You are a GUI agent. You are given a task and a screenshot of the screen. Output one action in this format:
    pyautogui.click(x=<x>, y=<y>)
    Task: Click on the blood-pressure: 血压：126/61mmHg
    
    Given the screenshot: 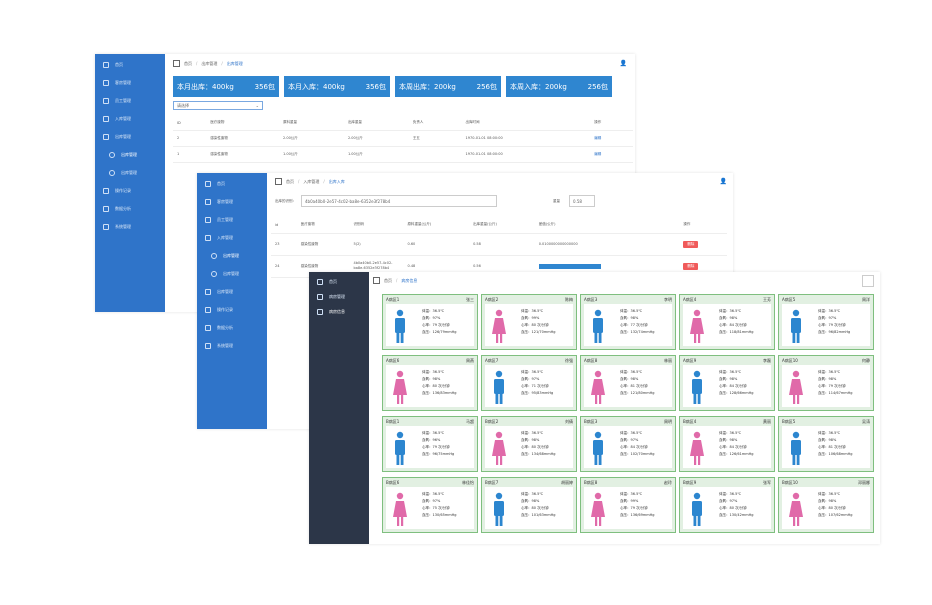 What is the action you would take?
    pyautogui.click(x=736, y=454)
    